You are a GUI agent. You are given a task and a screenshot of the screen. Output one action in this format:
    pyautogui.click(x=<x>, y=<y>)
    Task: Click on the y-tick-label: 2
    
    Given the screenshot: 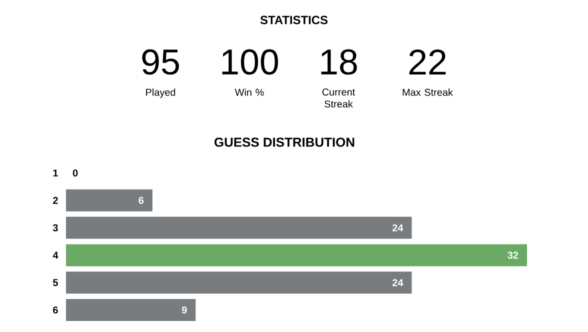 What is the action you would take?
    pyautogui.click(x=55, y=200)
    